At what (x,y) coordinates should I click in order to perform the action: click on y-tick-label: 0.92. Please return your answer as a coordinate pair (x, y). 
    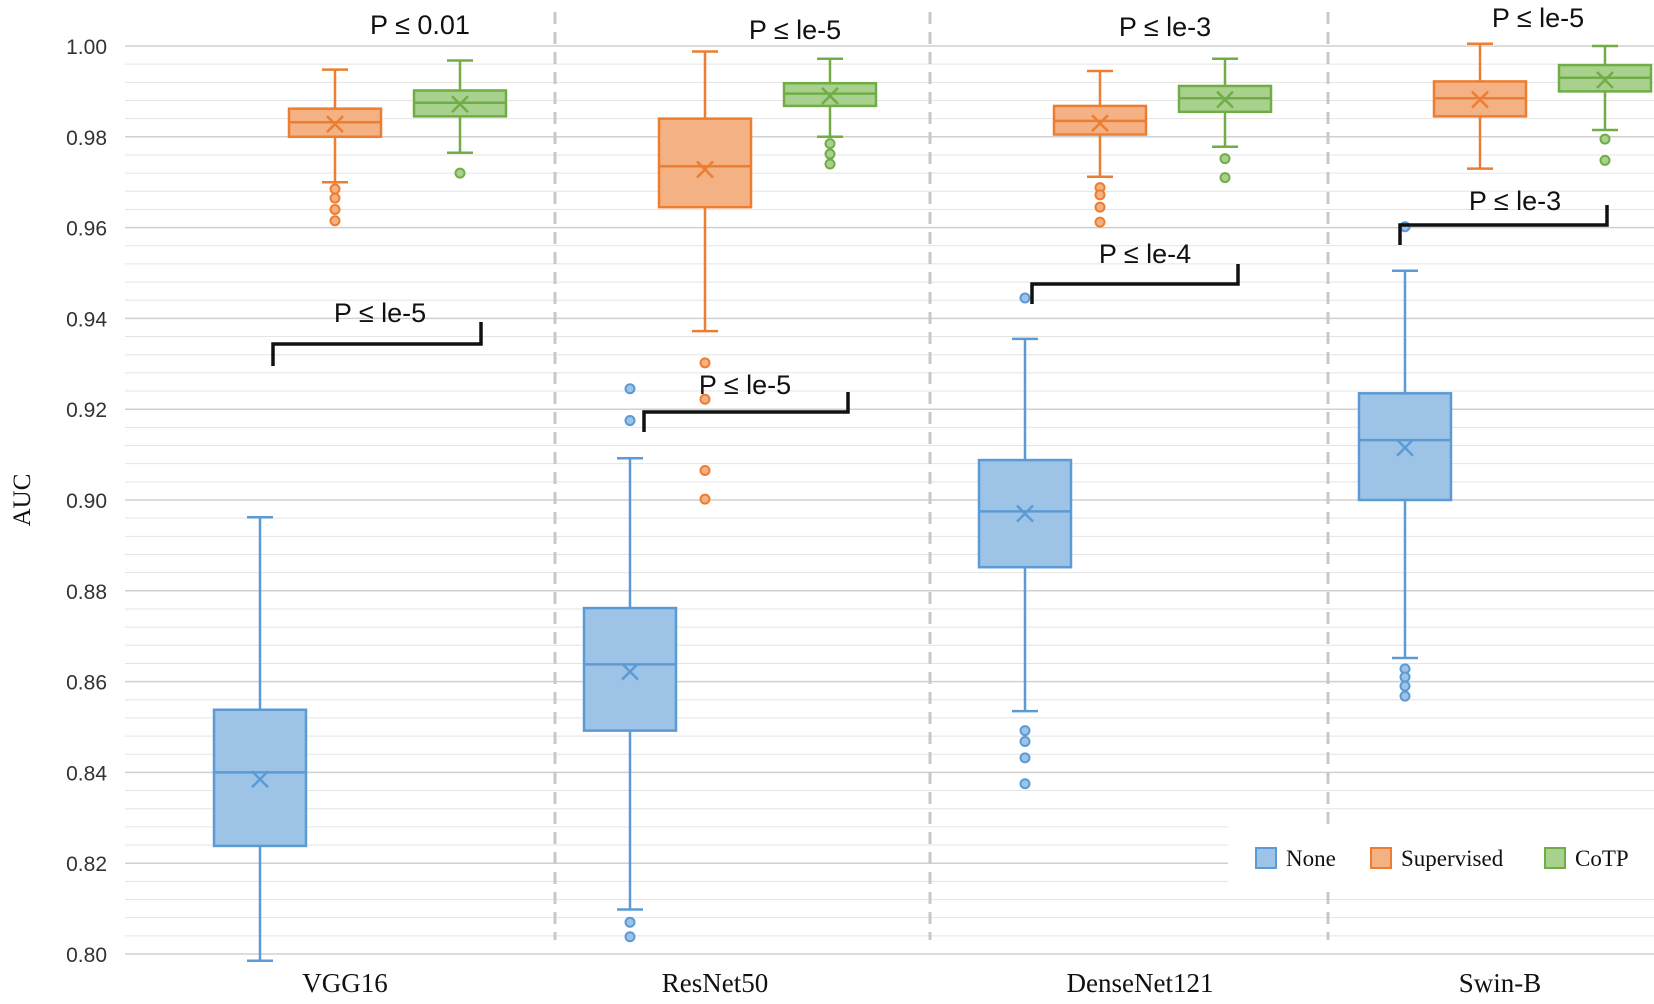
    Looking at the image, I should click on (86, 410).